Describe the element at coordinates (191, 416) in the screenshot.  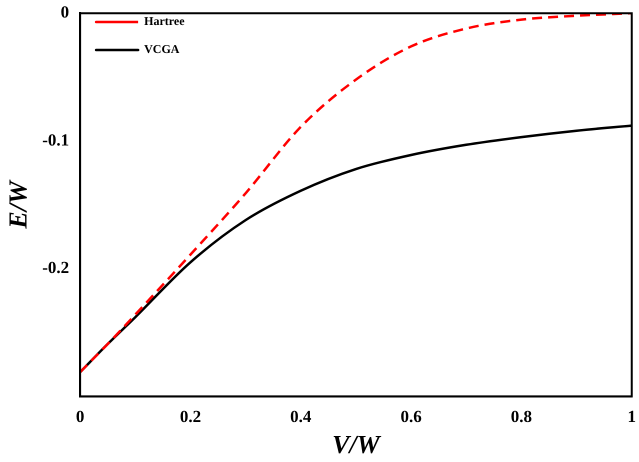
I see `x-tick-label: 0.2` at that location.